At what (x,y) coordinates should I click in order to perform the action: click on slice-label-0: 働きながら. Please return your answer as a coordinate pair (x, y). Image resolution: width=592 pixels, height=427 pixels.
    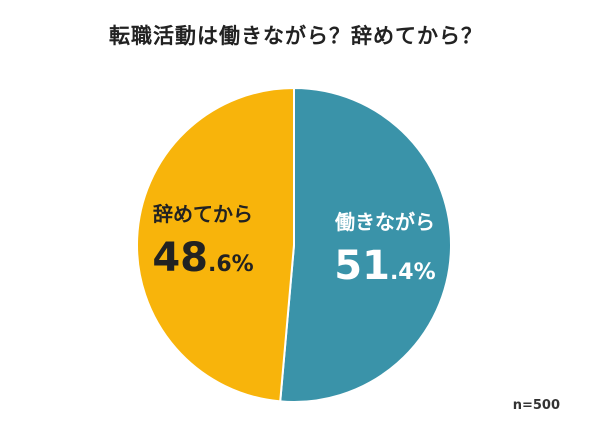
    Looking at the image, I should click on (384, 222).